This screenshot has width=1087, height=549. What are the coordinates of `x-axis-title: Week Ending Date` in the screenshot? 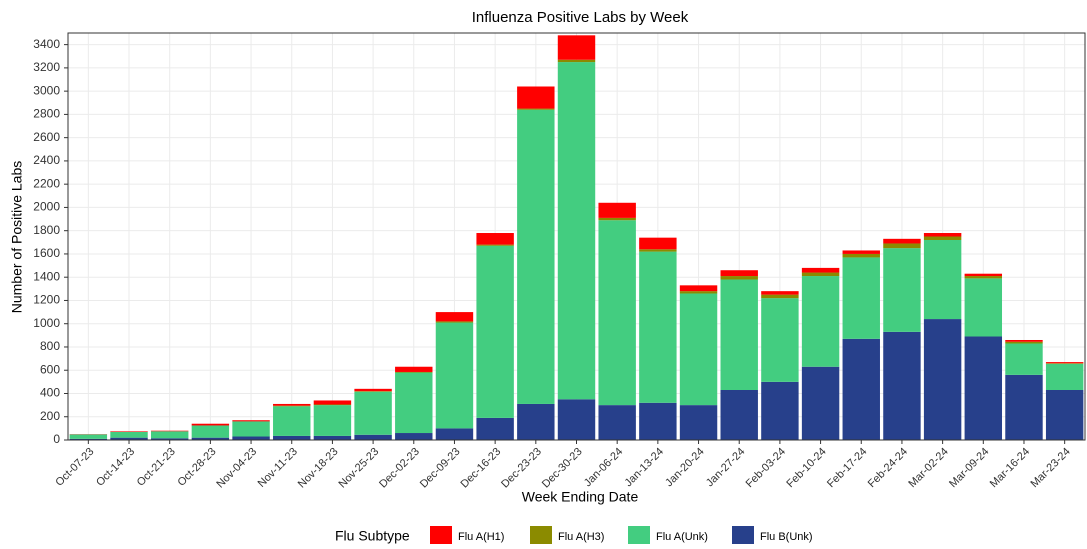 It's located at (580, 497).